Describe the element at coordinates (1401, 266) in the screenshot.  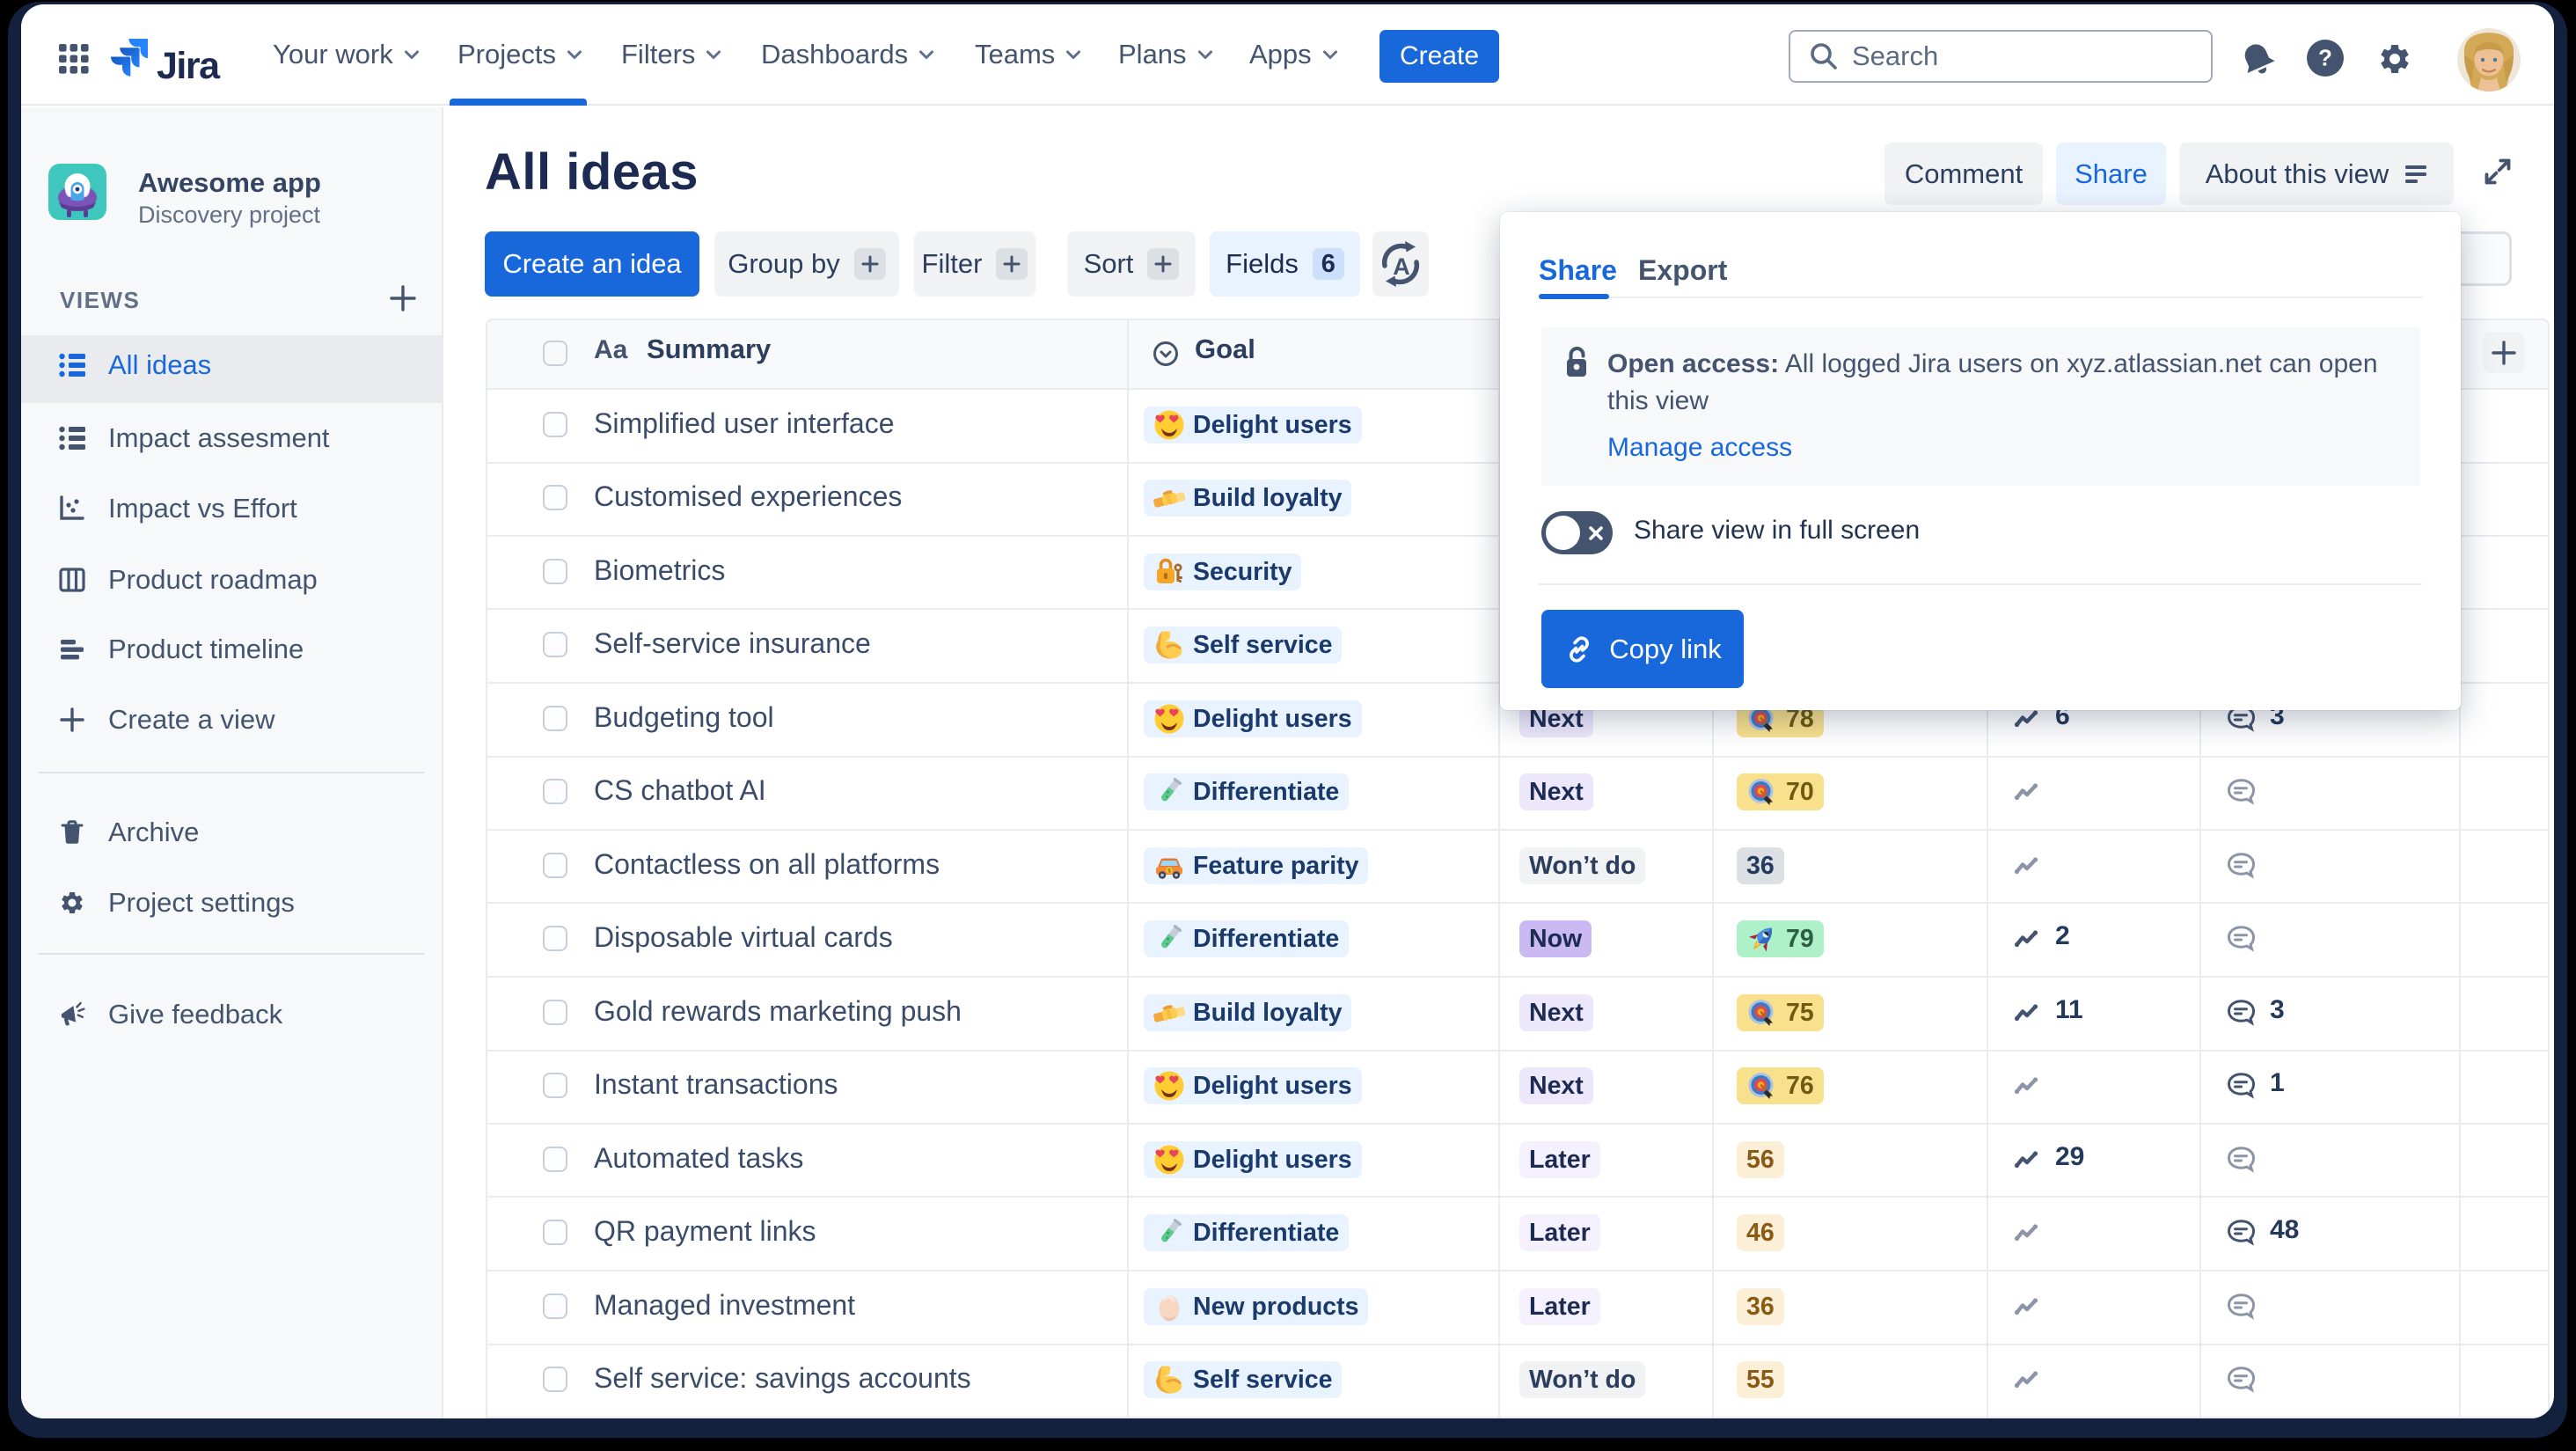
I see `svg-text: A` at that location.